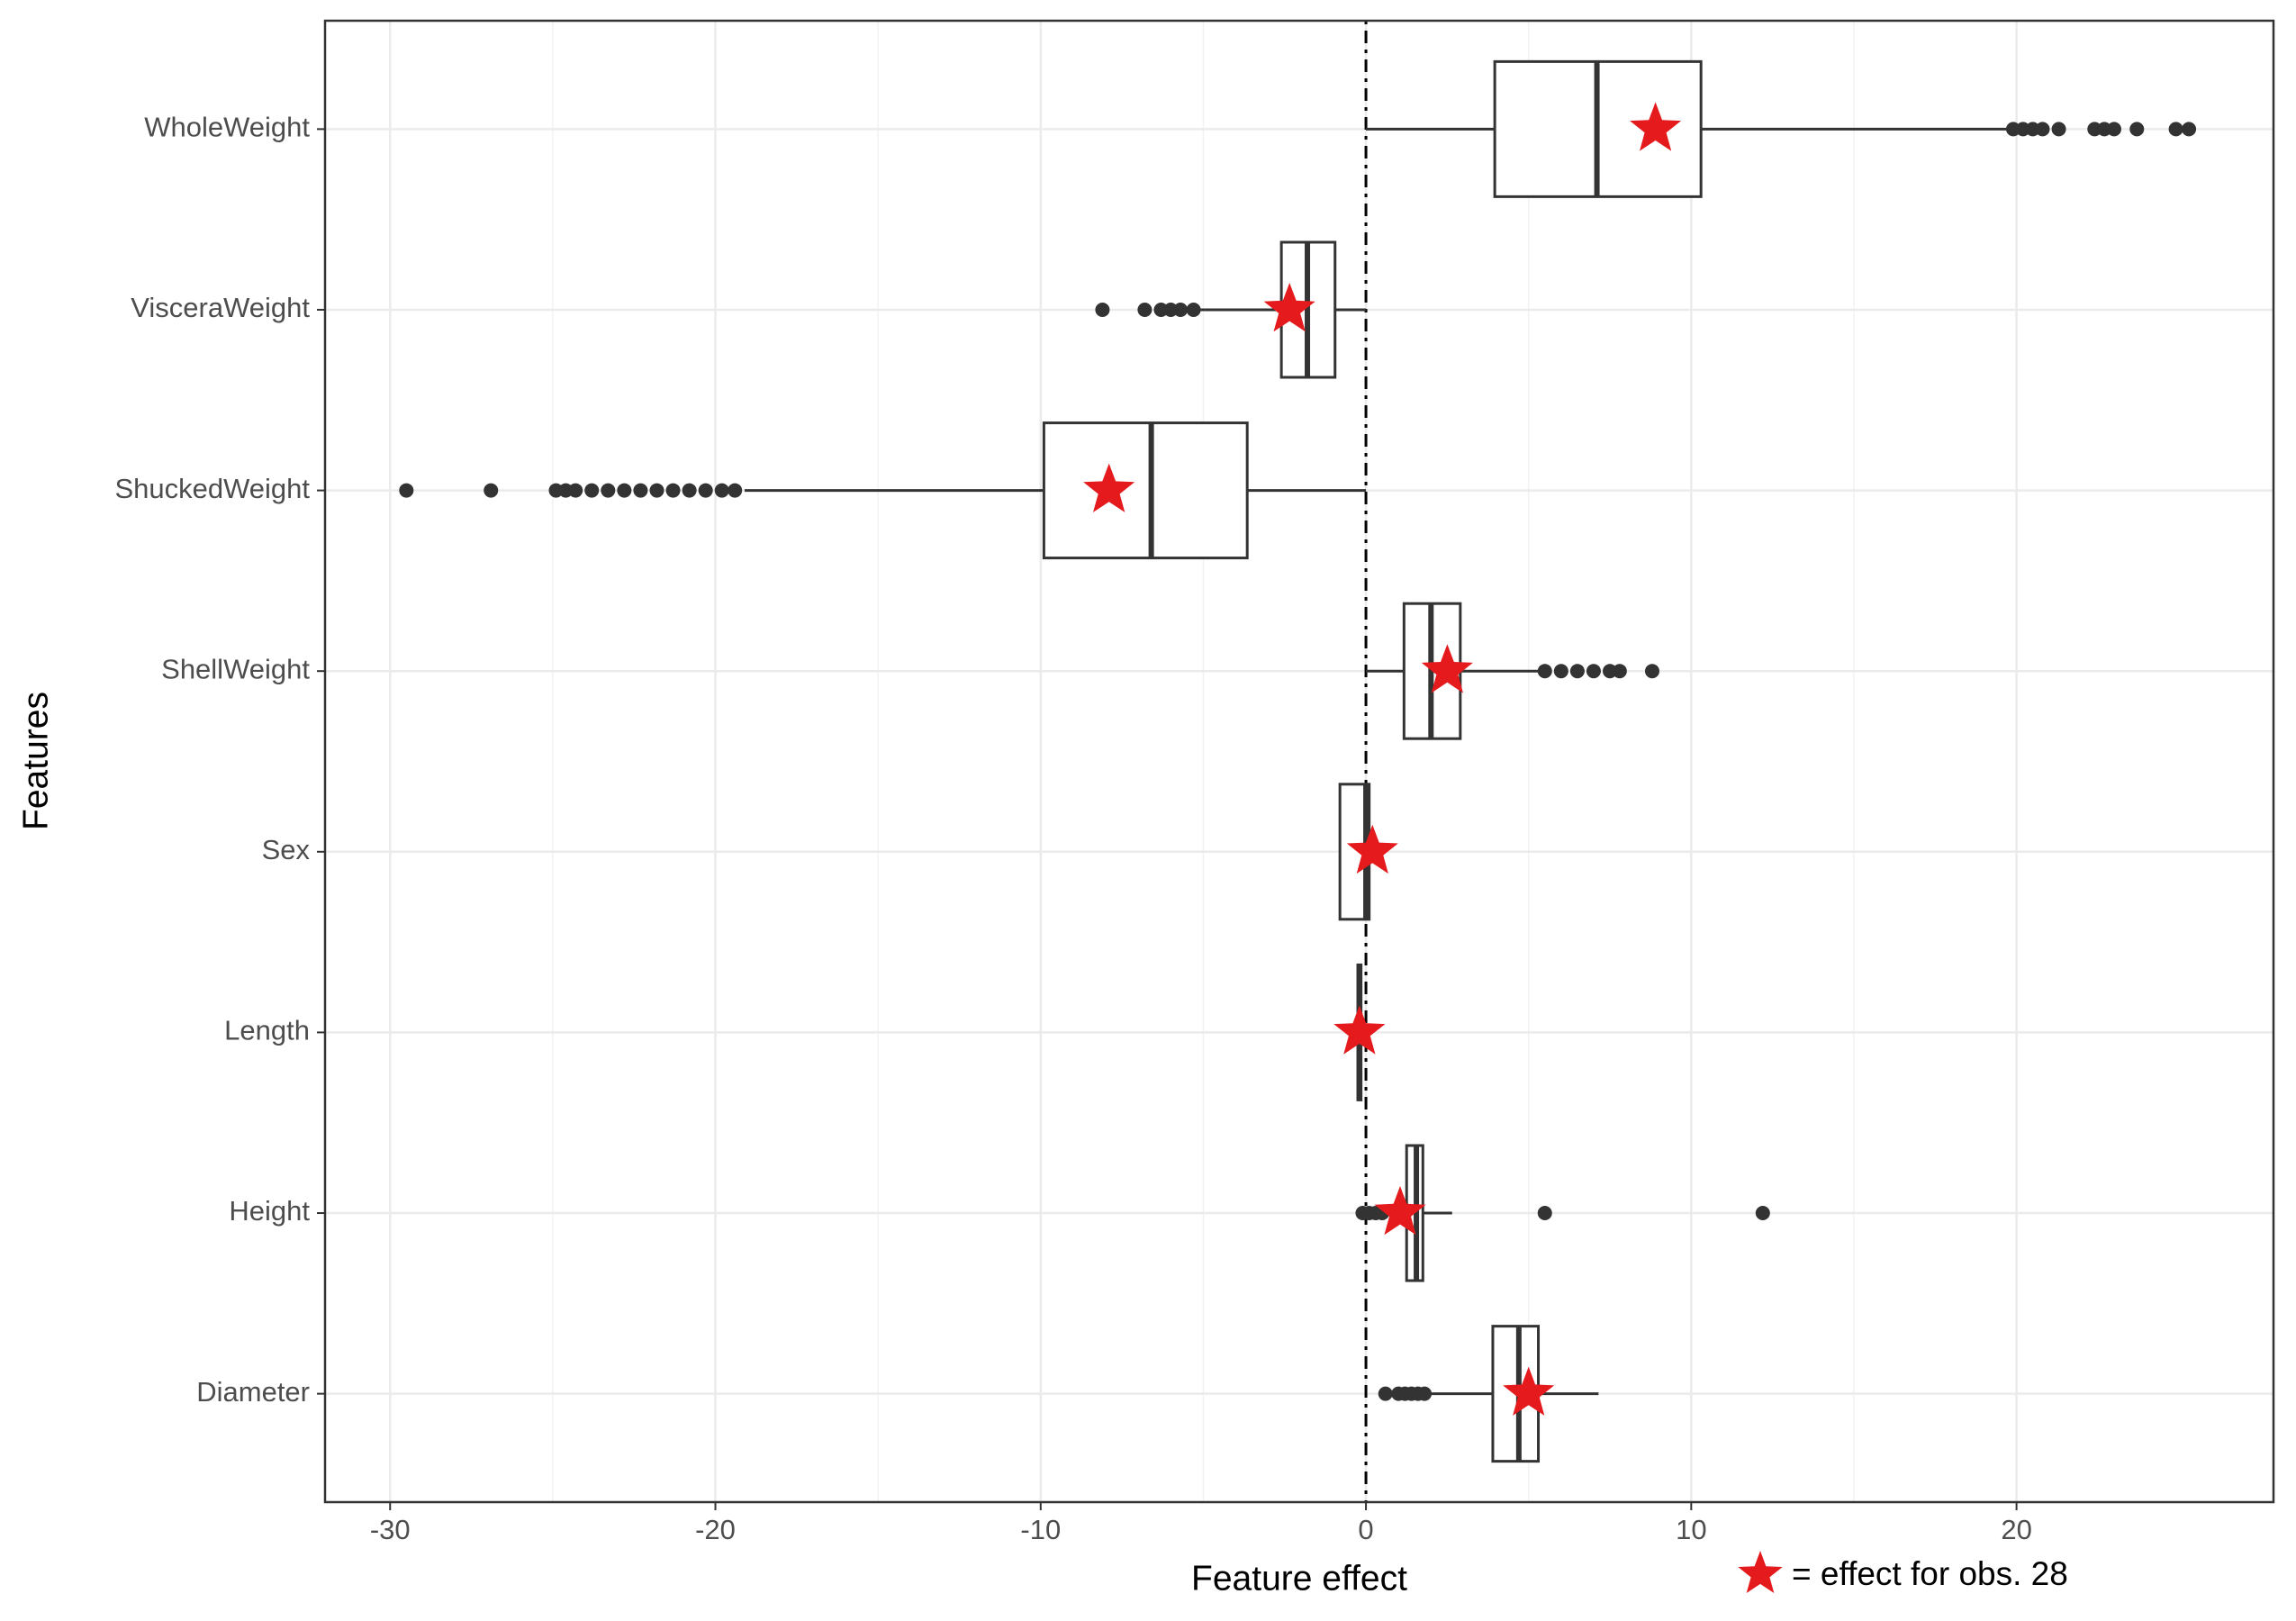 The width and height of the screenshot is (2296, 1621). What do you see at coordinates (235, 668) in the screenshot?
I see `y-tick-label: ShellWeight` at bounding box center [235, 668].